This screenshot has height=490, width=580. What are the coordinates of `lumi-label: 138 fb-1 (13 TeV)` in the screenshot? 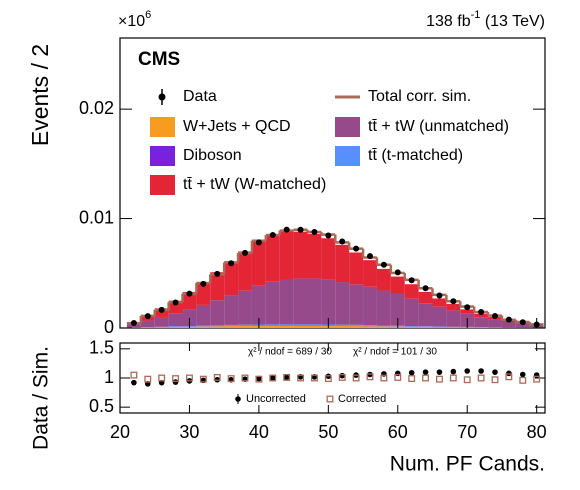 It's located at (485, 19).